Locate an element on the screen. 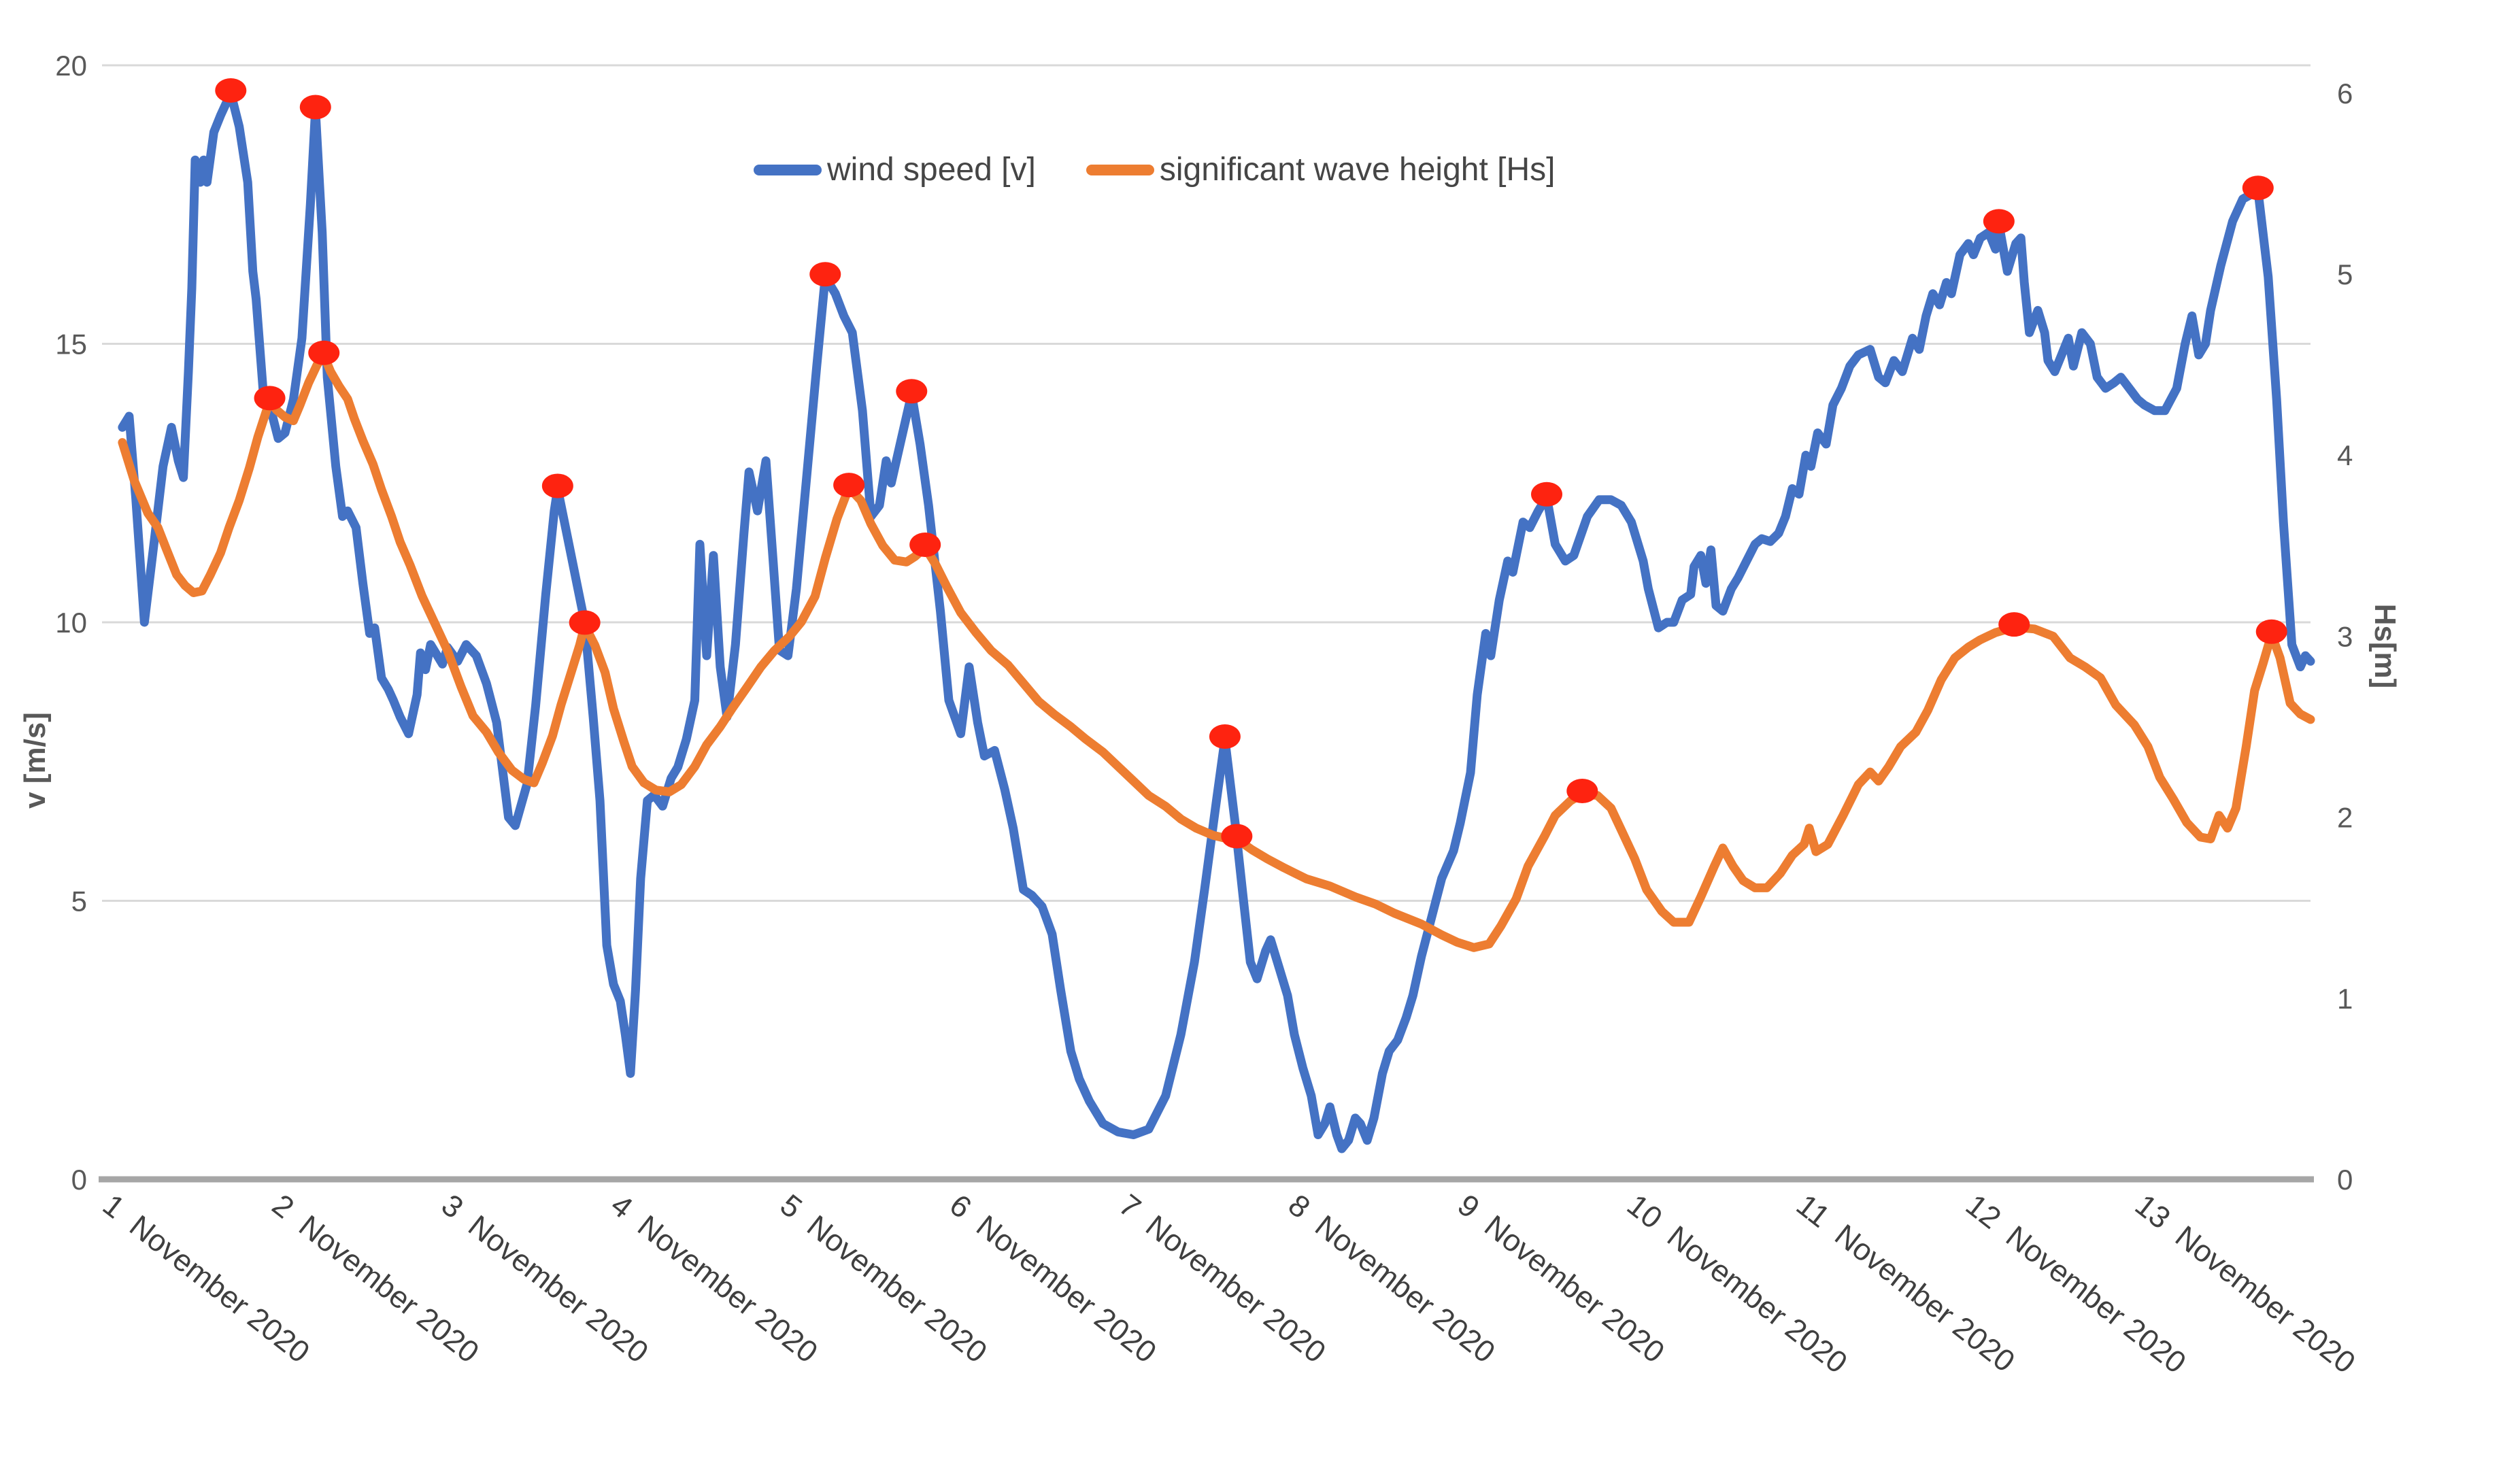 The image size is (2520, 1484). legend-item-wave-height: significant wave height [Hs] is located at coordinates (1321, 170).